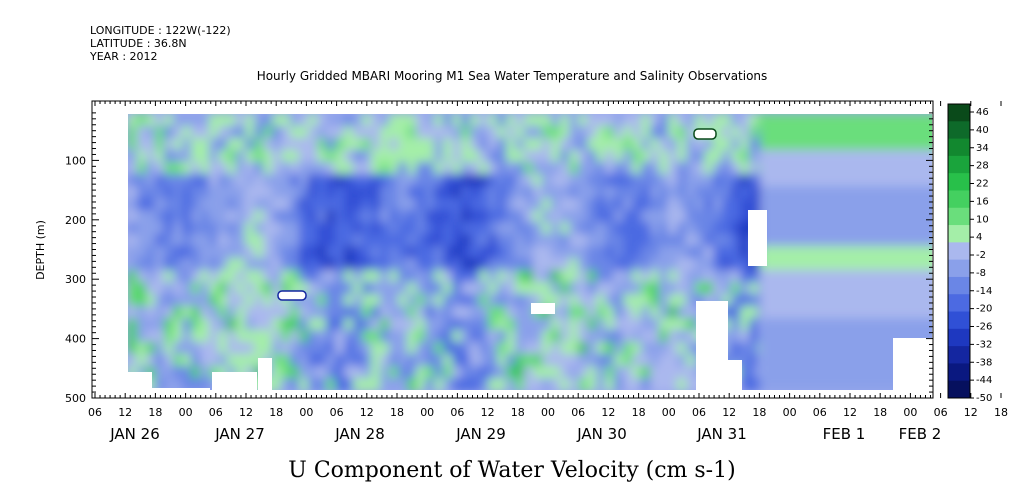 This screenshot has width=1009, height=504. What do you see at coordinates (984, 291) in the screenshot?
I see `colorbar-label: -14` at bounding box center [984, 291].